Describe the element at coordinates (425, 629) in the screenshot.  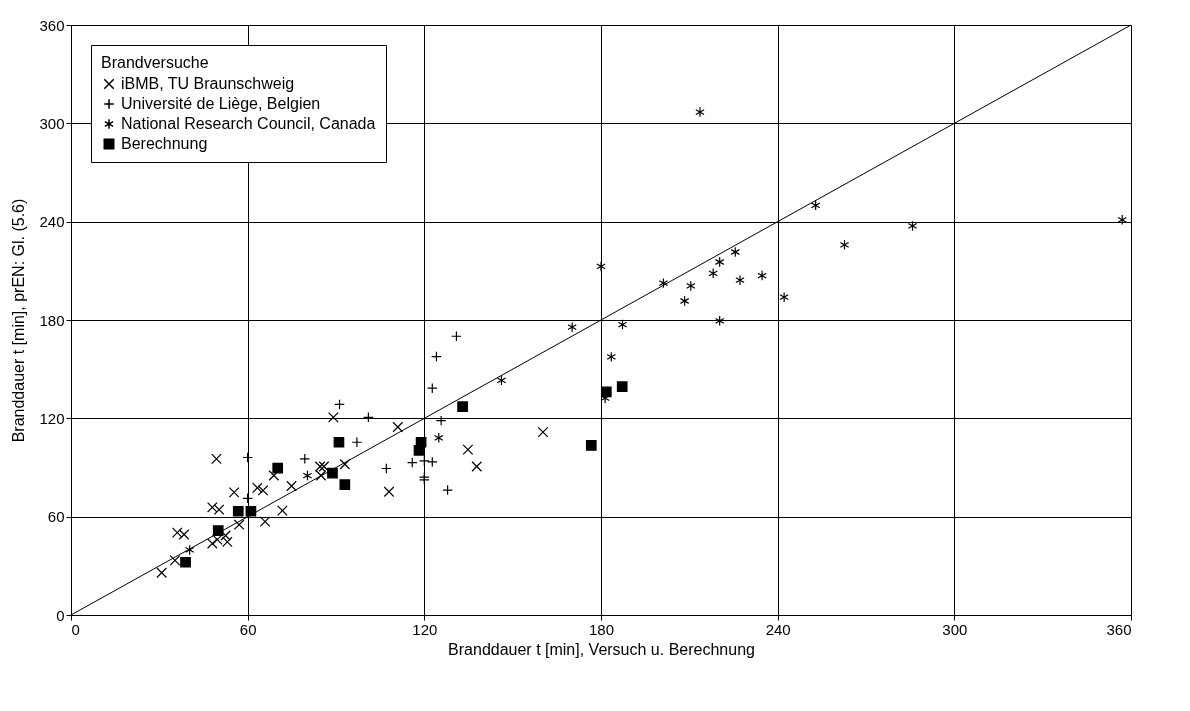
I see `x-tick-label: 120` at that location.